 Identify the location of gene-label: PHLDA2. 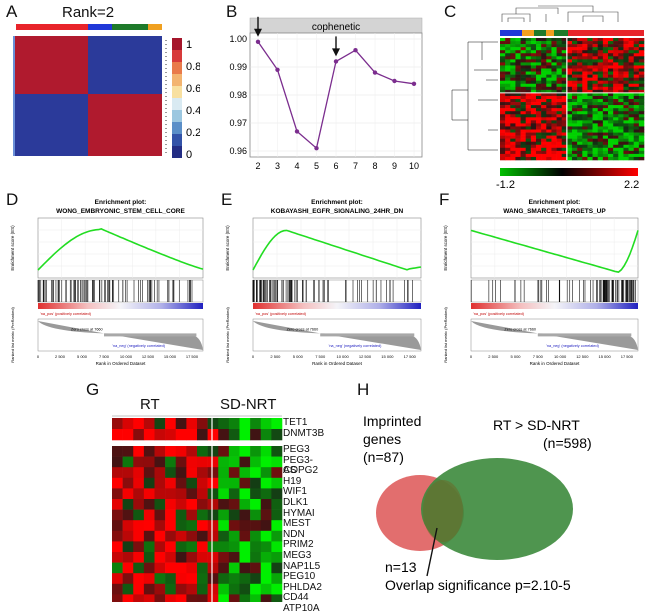
(302, 587).